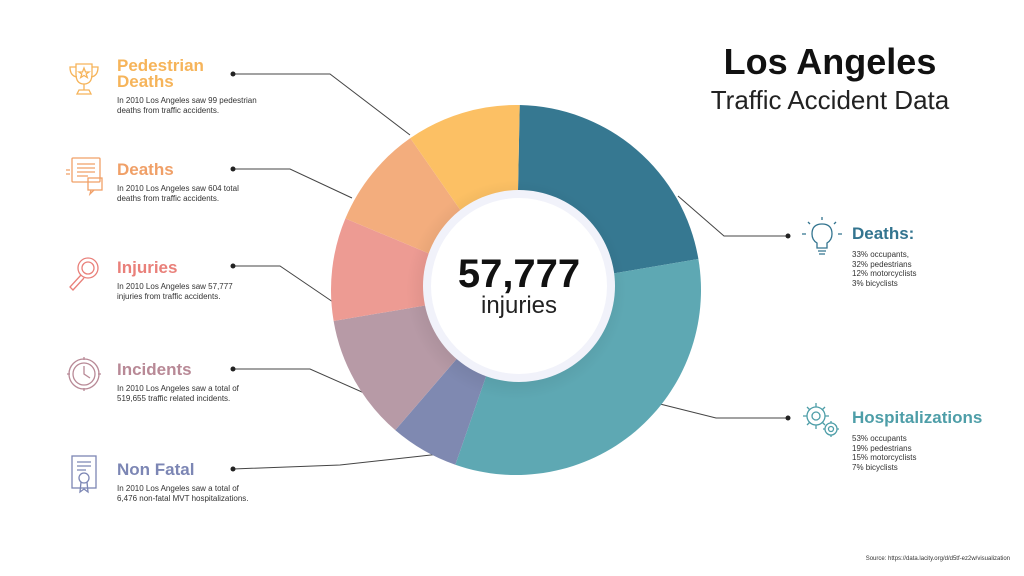 Image resolution: width=1024 pixels, height=576 pixels. Describe the element at coordinates (293, 183) in the screenshot. I see `connector-deaths-left` at that location.